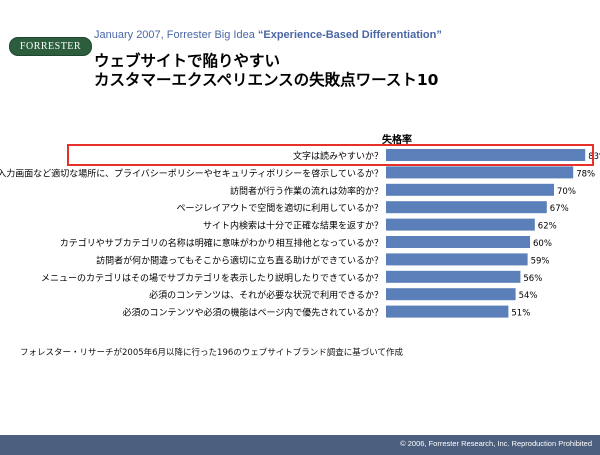 The image size is (600, 455). I want to click on category-label-6: カテゴリやサブカテゴリの名称は明確に意味がわかり相互排他となっているか？, so click(221, 243).